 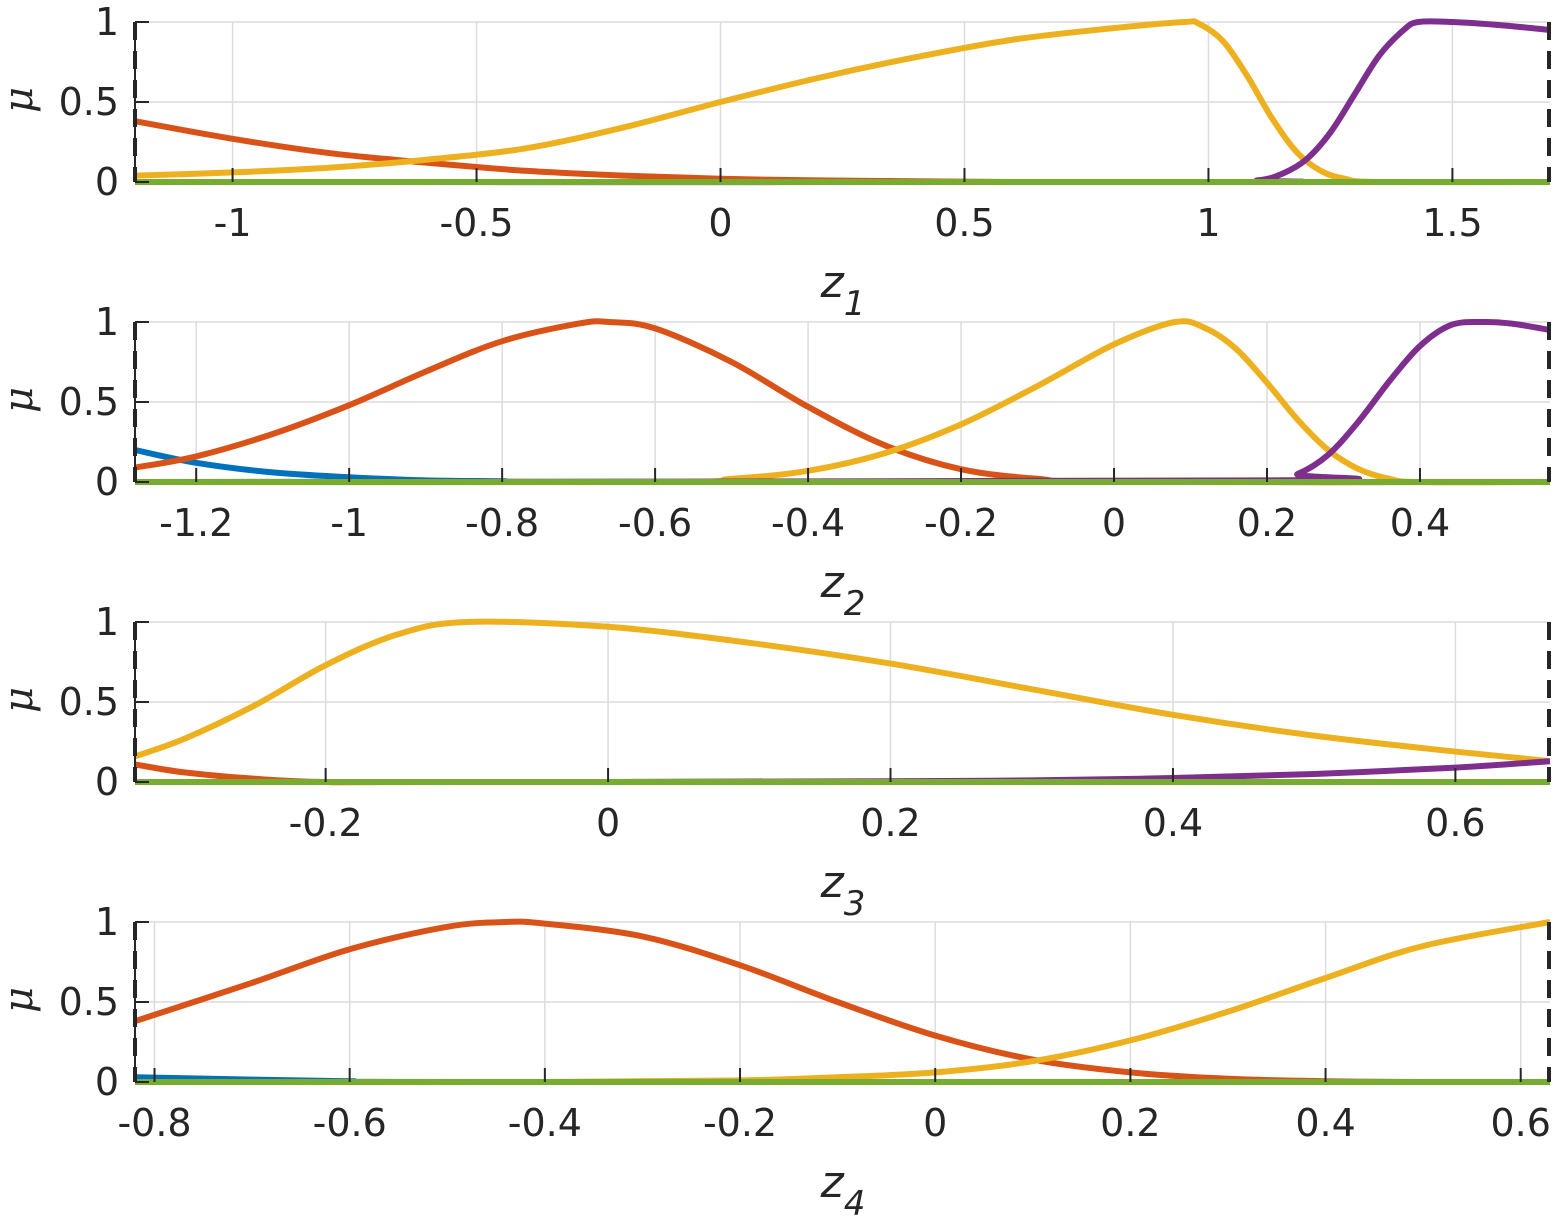 I want to click on x-axis-label: z1, so click(x=843, y=290).